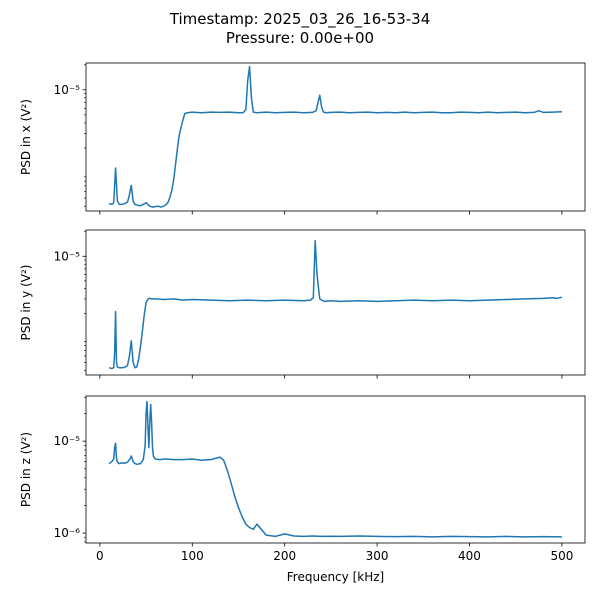 This screenshot has height=600, width=600. I want to click on panel-z-y-tick-label: 10⁻⁶, so click(67, 533).